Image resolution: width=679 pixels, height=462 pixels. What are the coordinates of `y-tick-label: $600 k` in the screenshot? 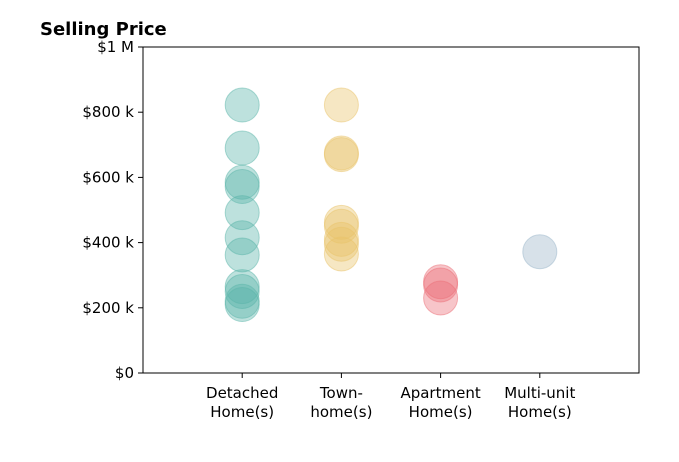 It's located at (108, 177).